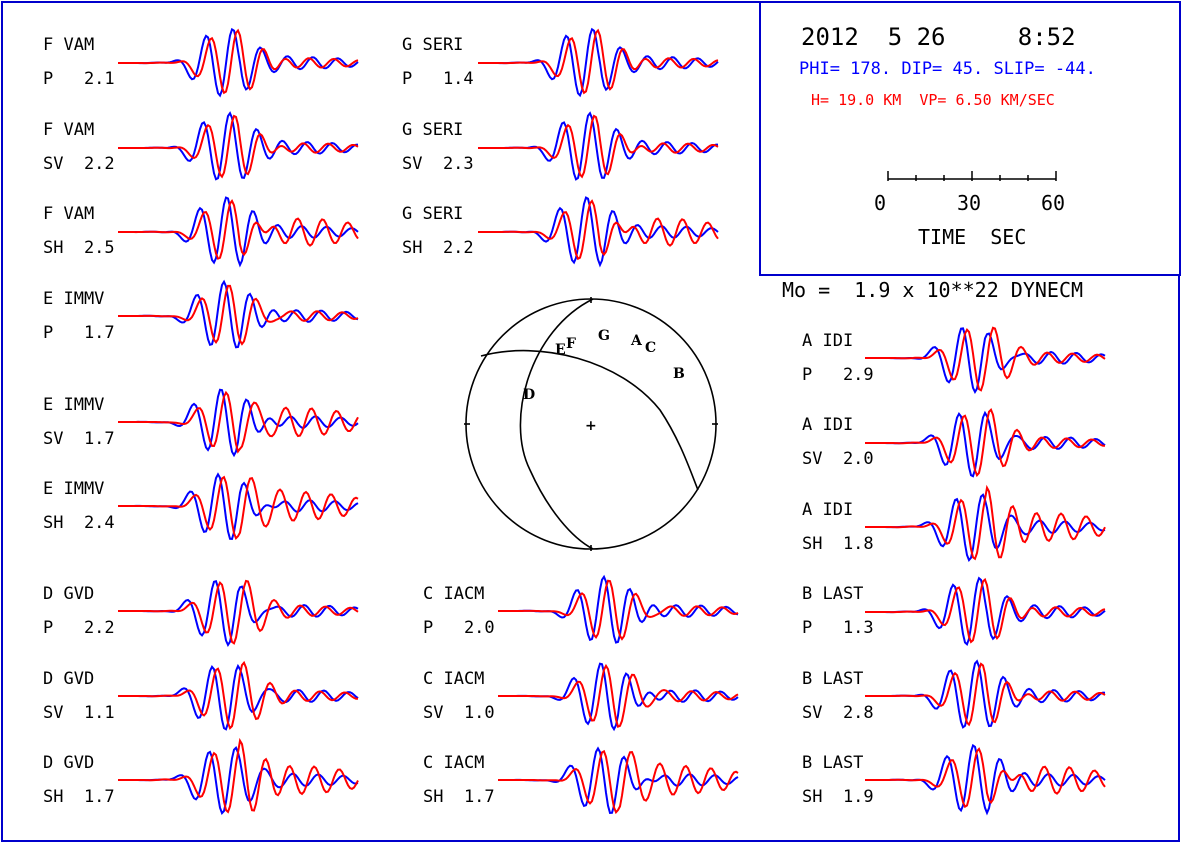  What do you see at coordinates (79, 439) in the screenshot?
I see `trace-phase-amplitude: SV 1.7` at bounding box center [79, 439].